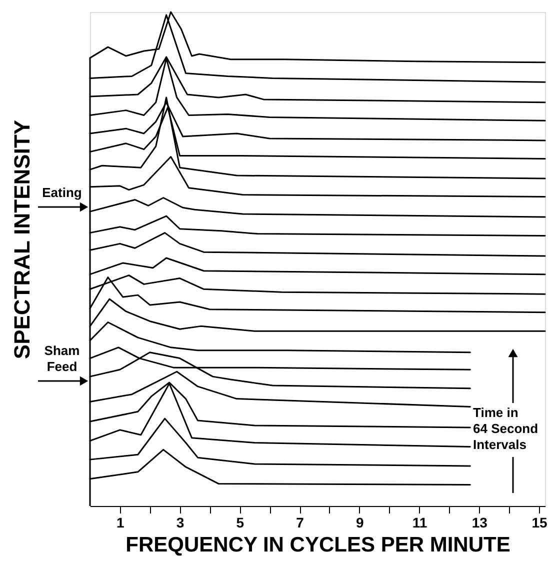 Image resolution: width=555 pixels, height=562 pixels. What do you see at coordinates (360, 522) in the screenshot?
I see `x-tick-label: 9` at bounding box center [360, 522].